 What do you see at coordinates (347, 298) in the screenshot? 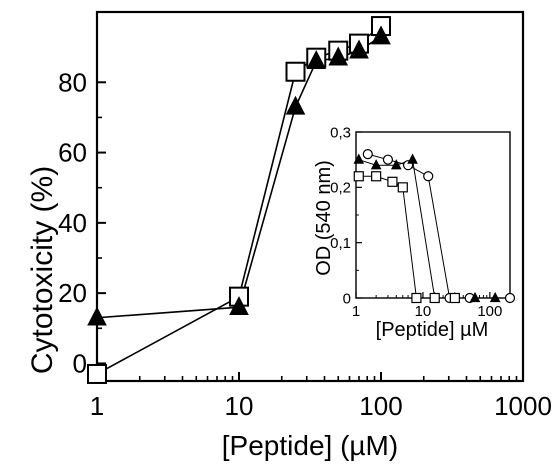
I see `inset-y-tick-label: 0` at bounding box center [347, 298].